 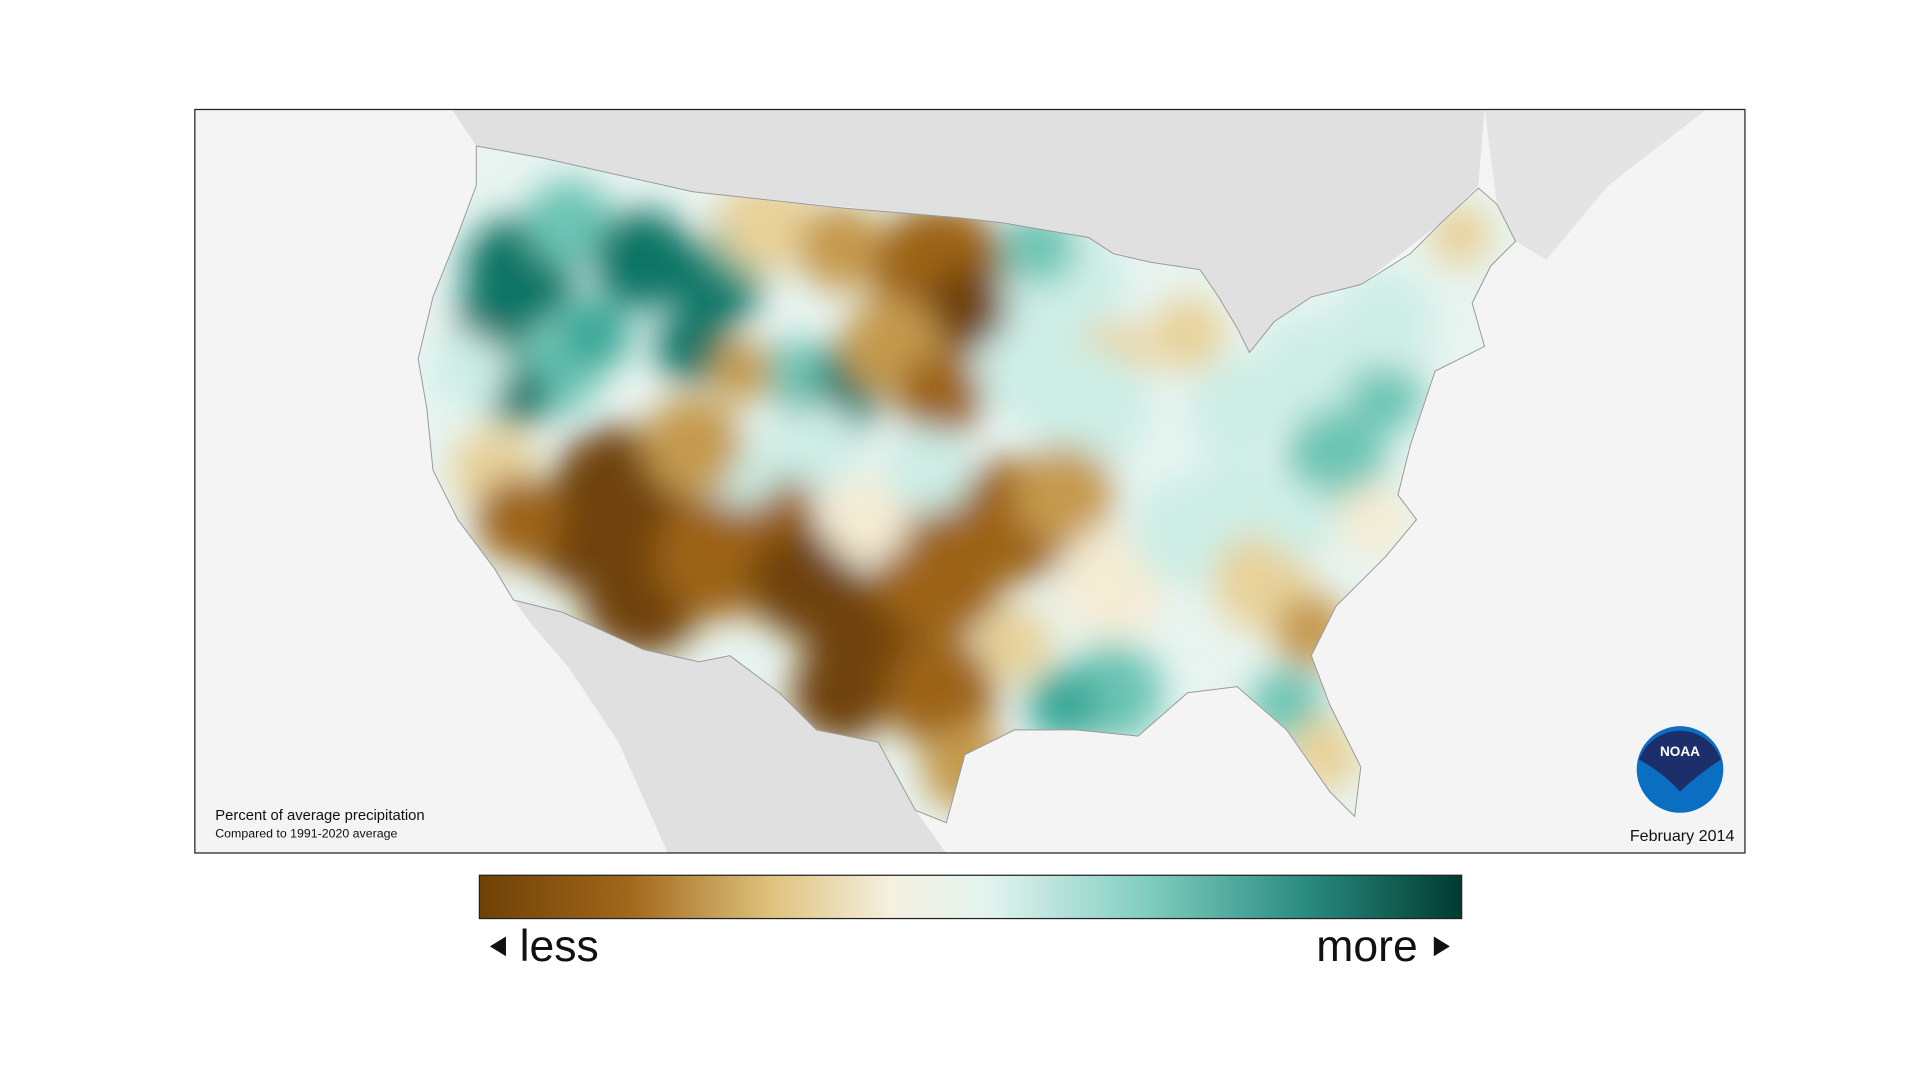 I want to click on legend-less: less, so click(x=559, y=946).